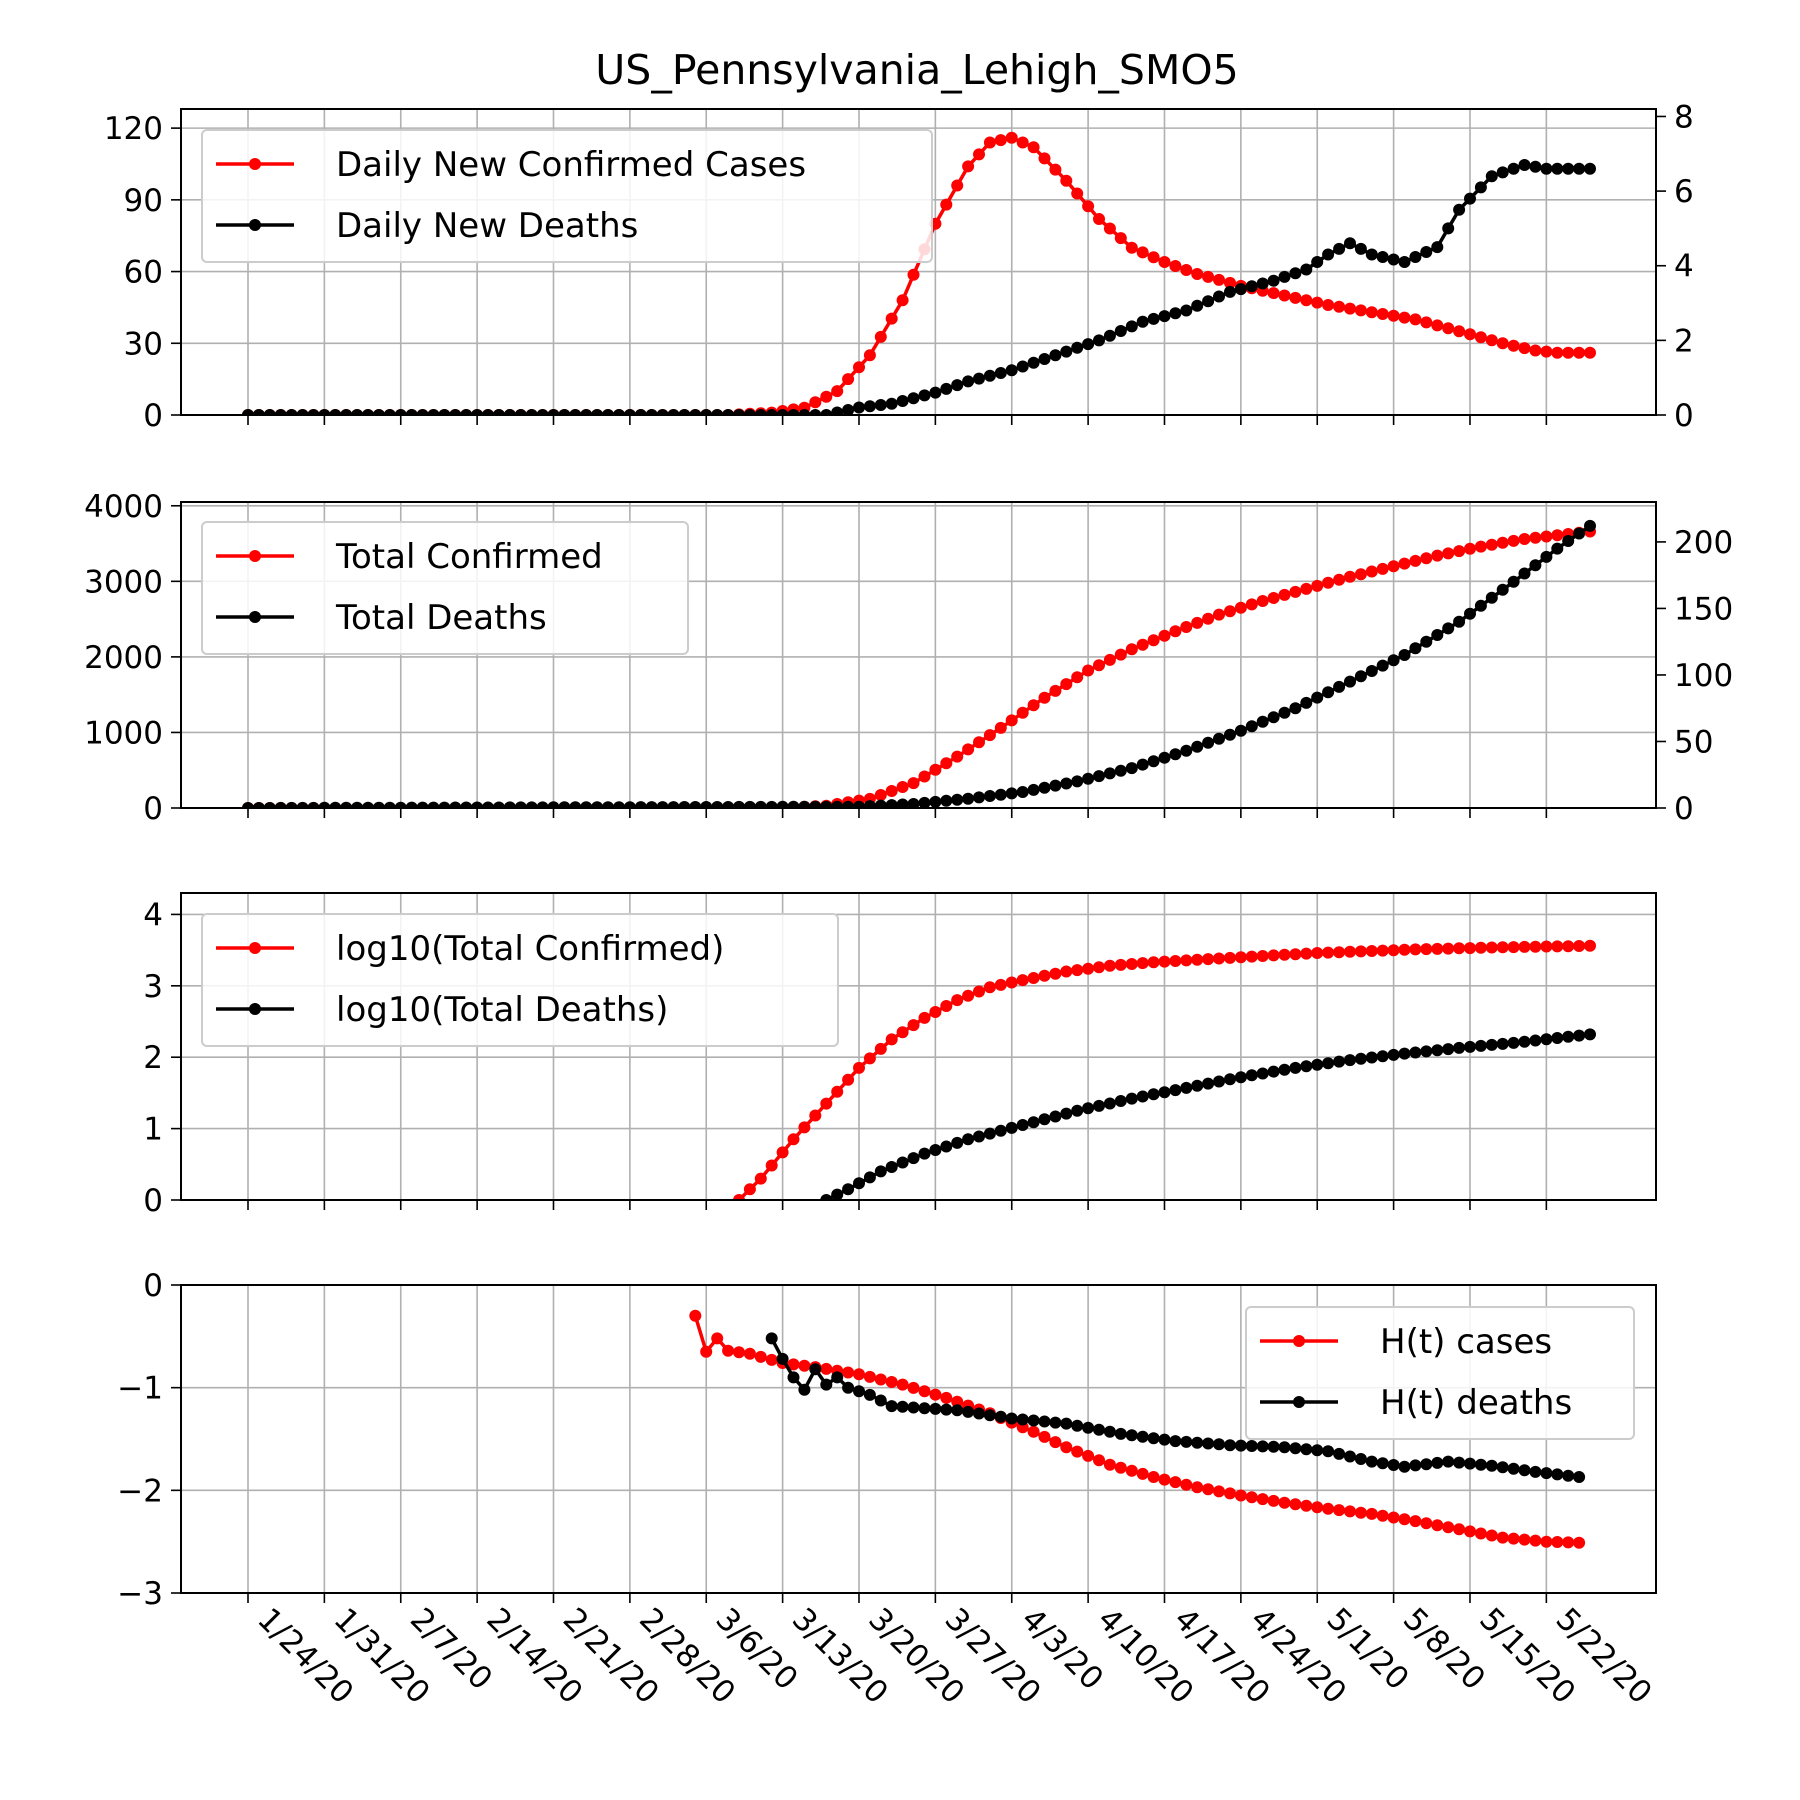  I want to click on legend-marker, so click(255, 617).